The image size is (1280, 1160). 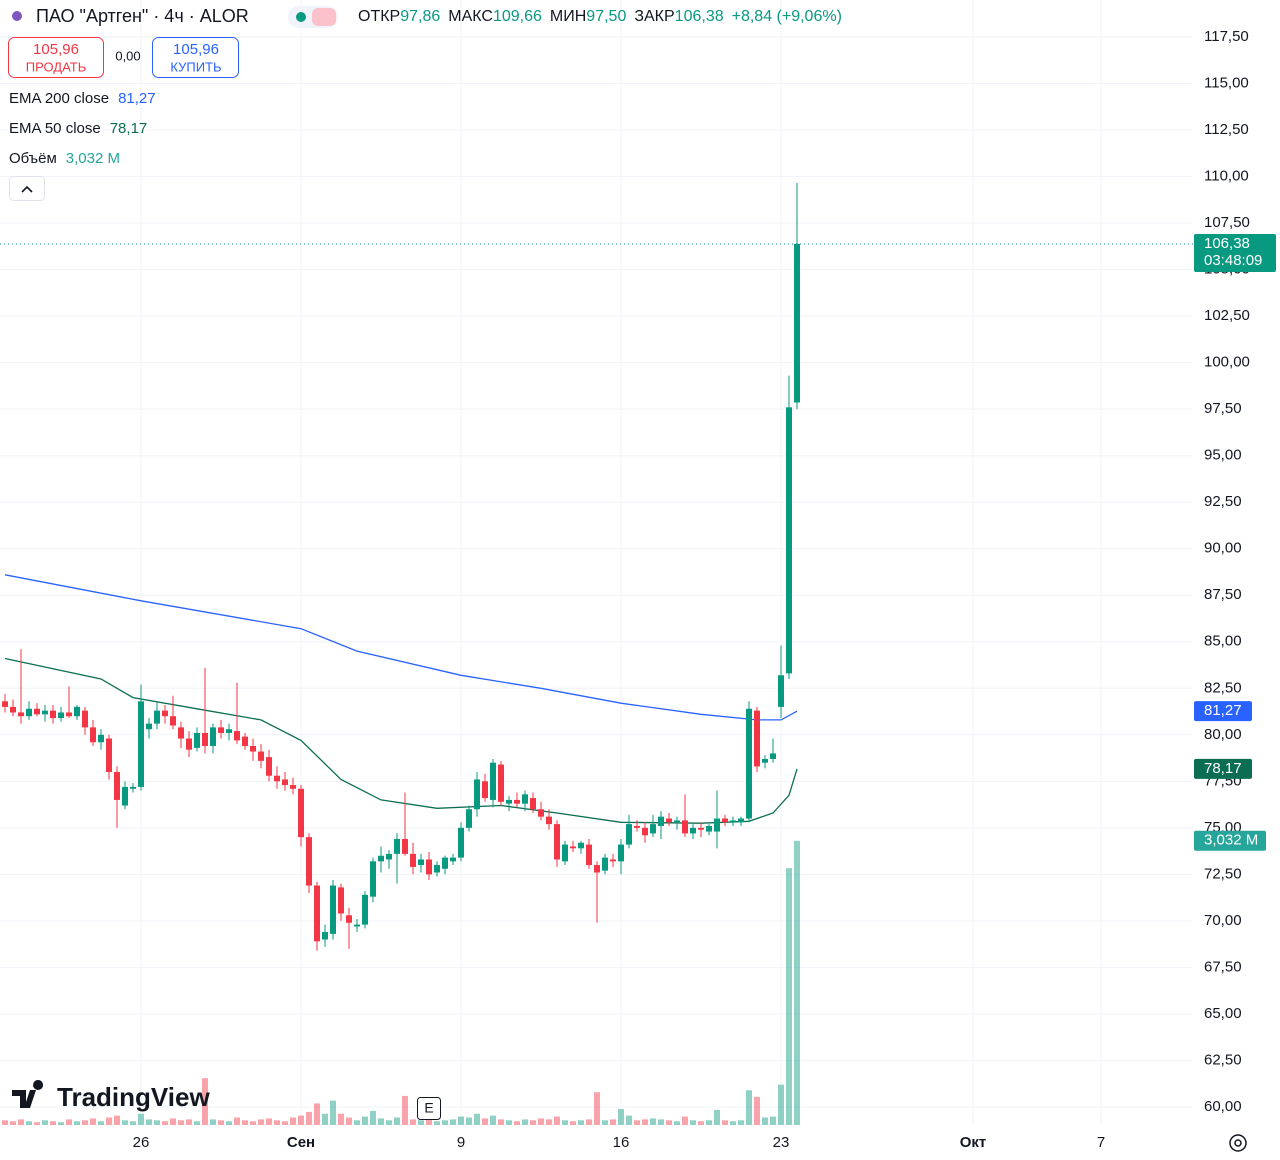 I want to click on countdown: 03:48:09, so click(x=1233, y=260).